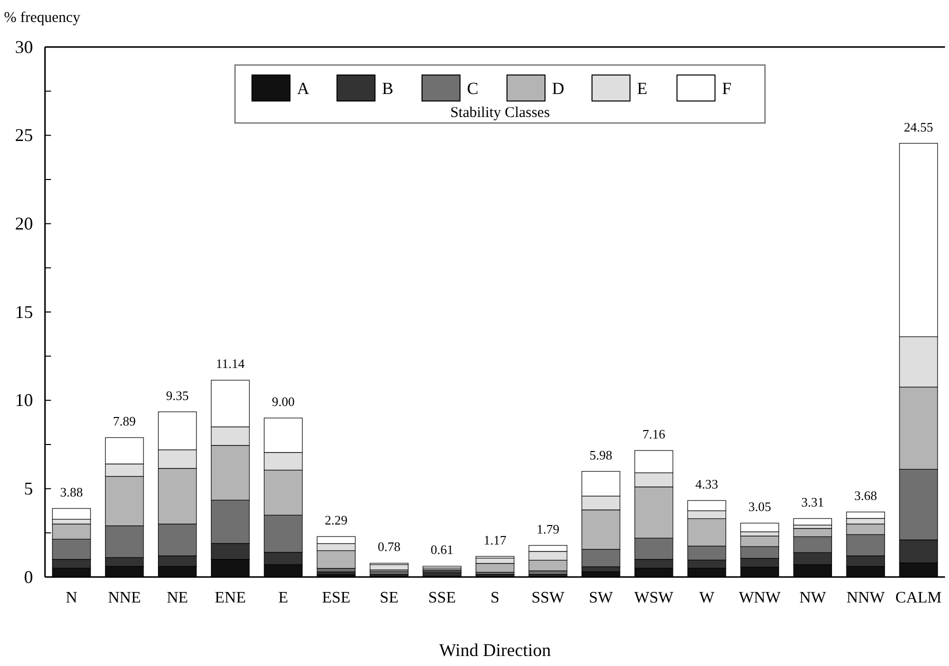 The image size is (949, 666). Describe the element at coordinates (42, 18) in the screenshot. I see `y-axis-title: % frequency` at that location.